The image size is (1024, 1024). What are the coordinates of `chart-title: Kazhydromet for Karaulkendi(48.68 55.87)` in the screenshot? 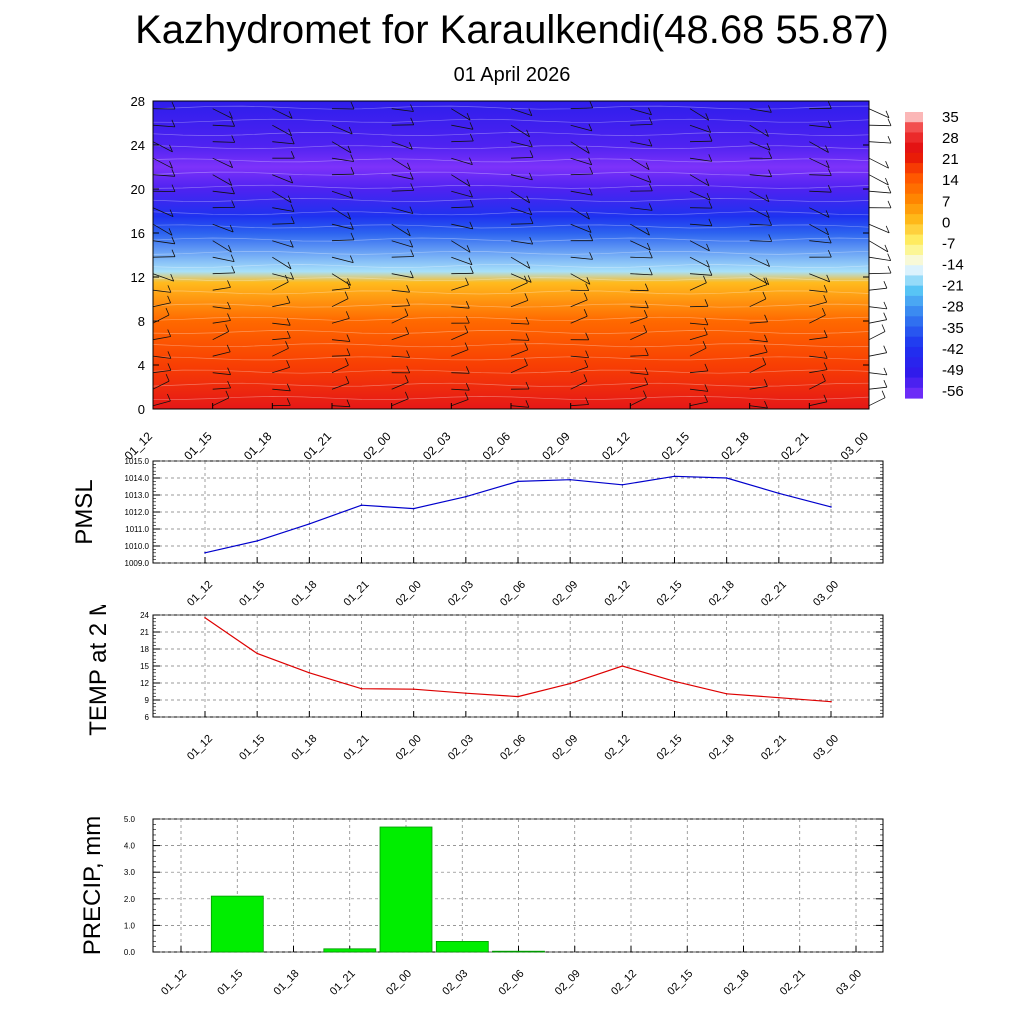 It's located at (512, 30).